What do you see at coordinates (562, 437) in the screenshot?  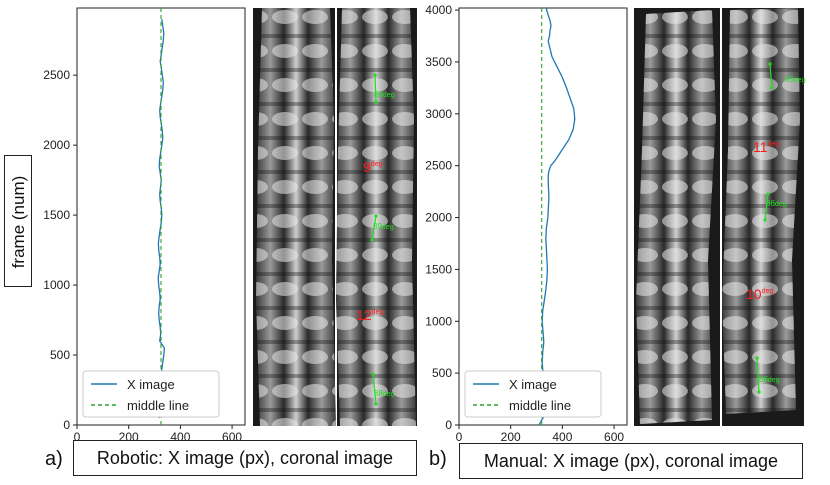 I see `x-tick-label: 400` at bounding box center [562, 437].